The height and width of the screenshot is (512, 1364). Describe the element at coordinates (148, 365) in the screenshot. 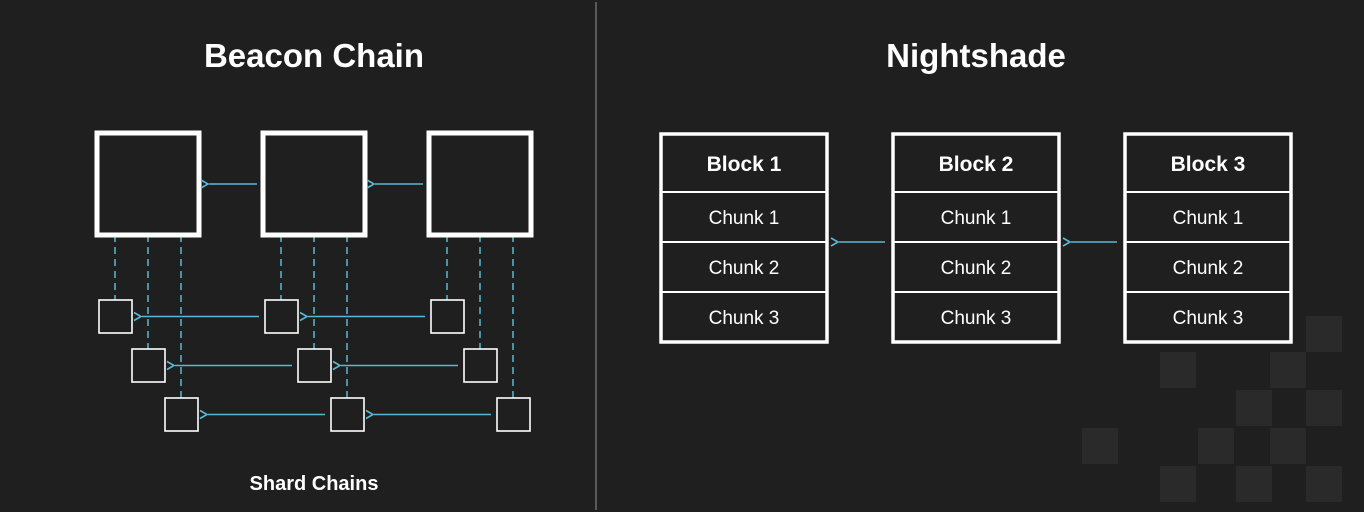

I see `shard-block-r2-b1` at that location.